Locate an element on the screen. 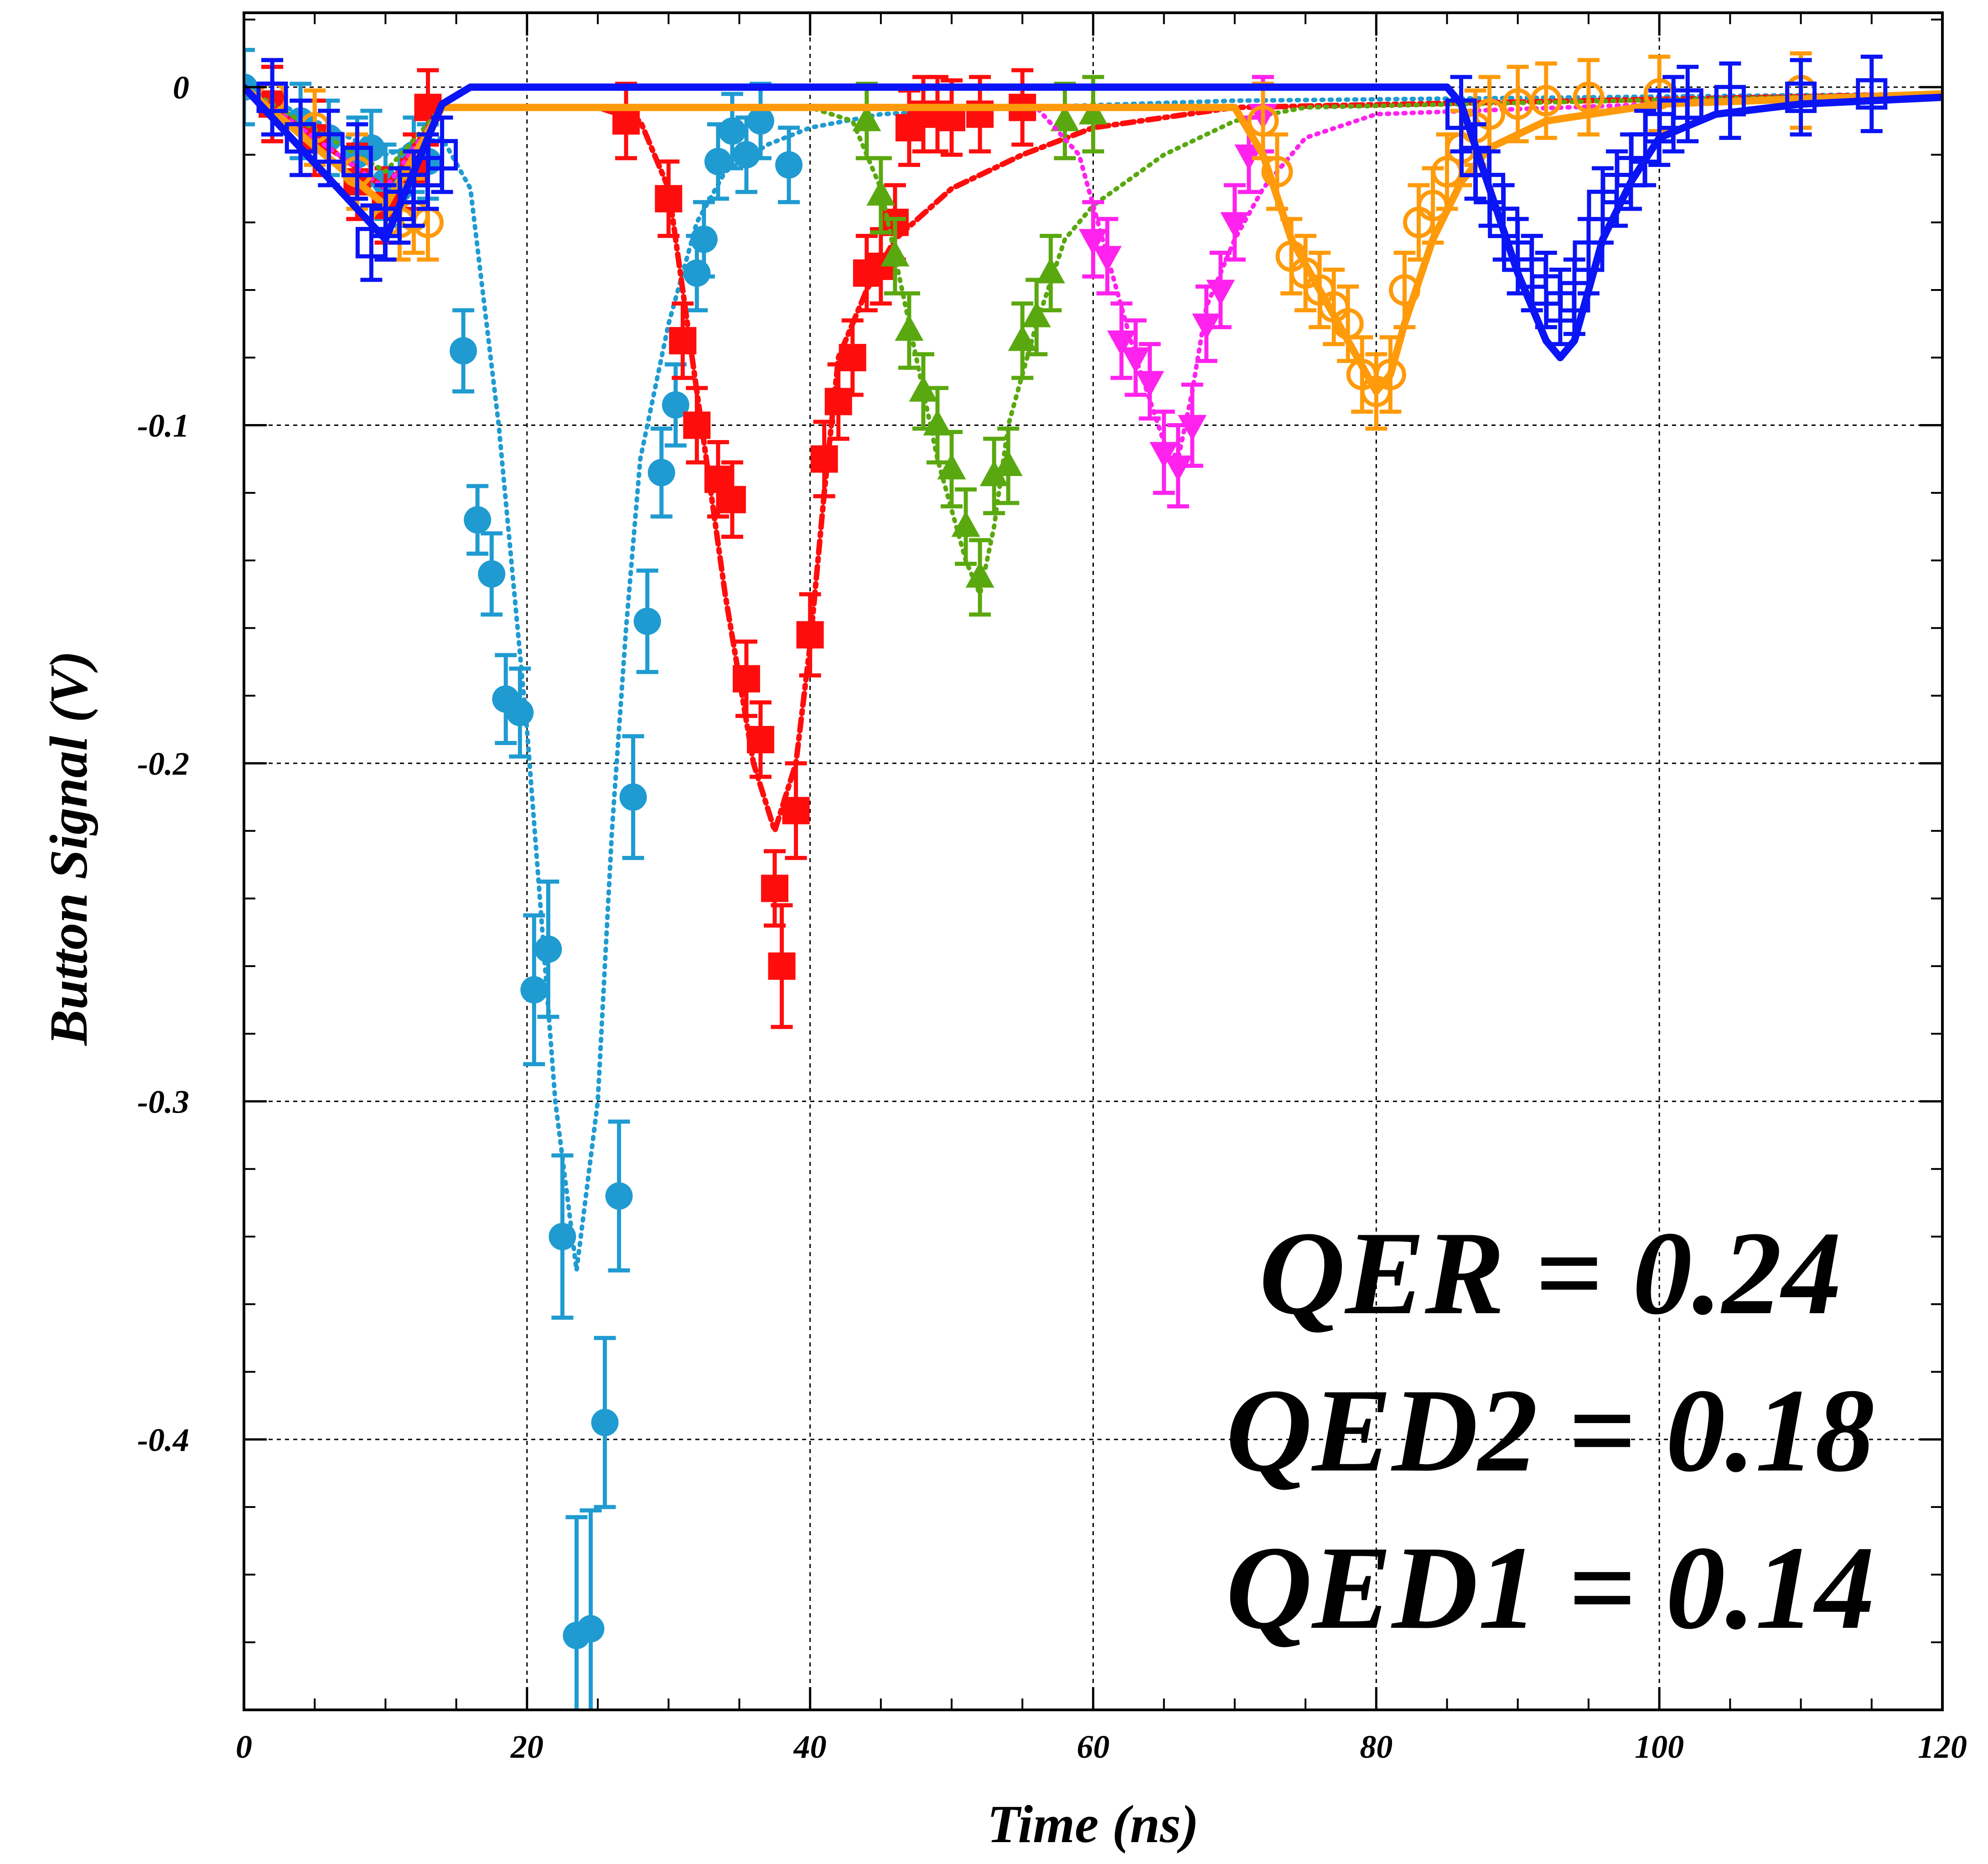 Image resolution: width=1988 pixels, height=1864 pixels. x-tick-label: 40 is located at coordinates (810, 1747).